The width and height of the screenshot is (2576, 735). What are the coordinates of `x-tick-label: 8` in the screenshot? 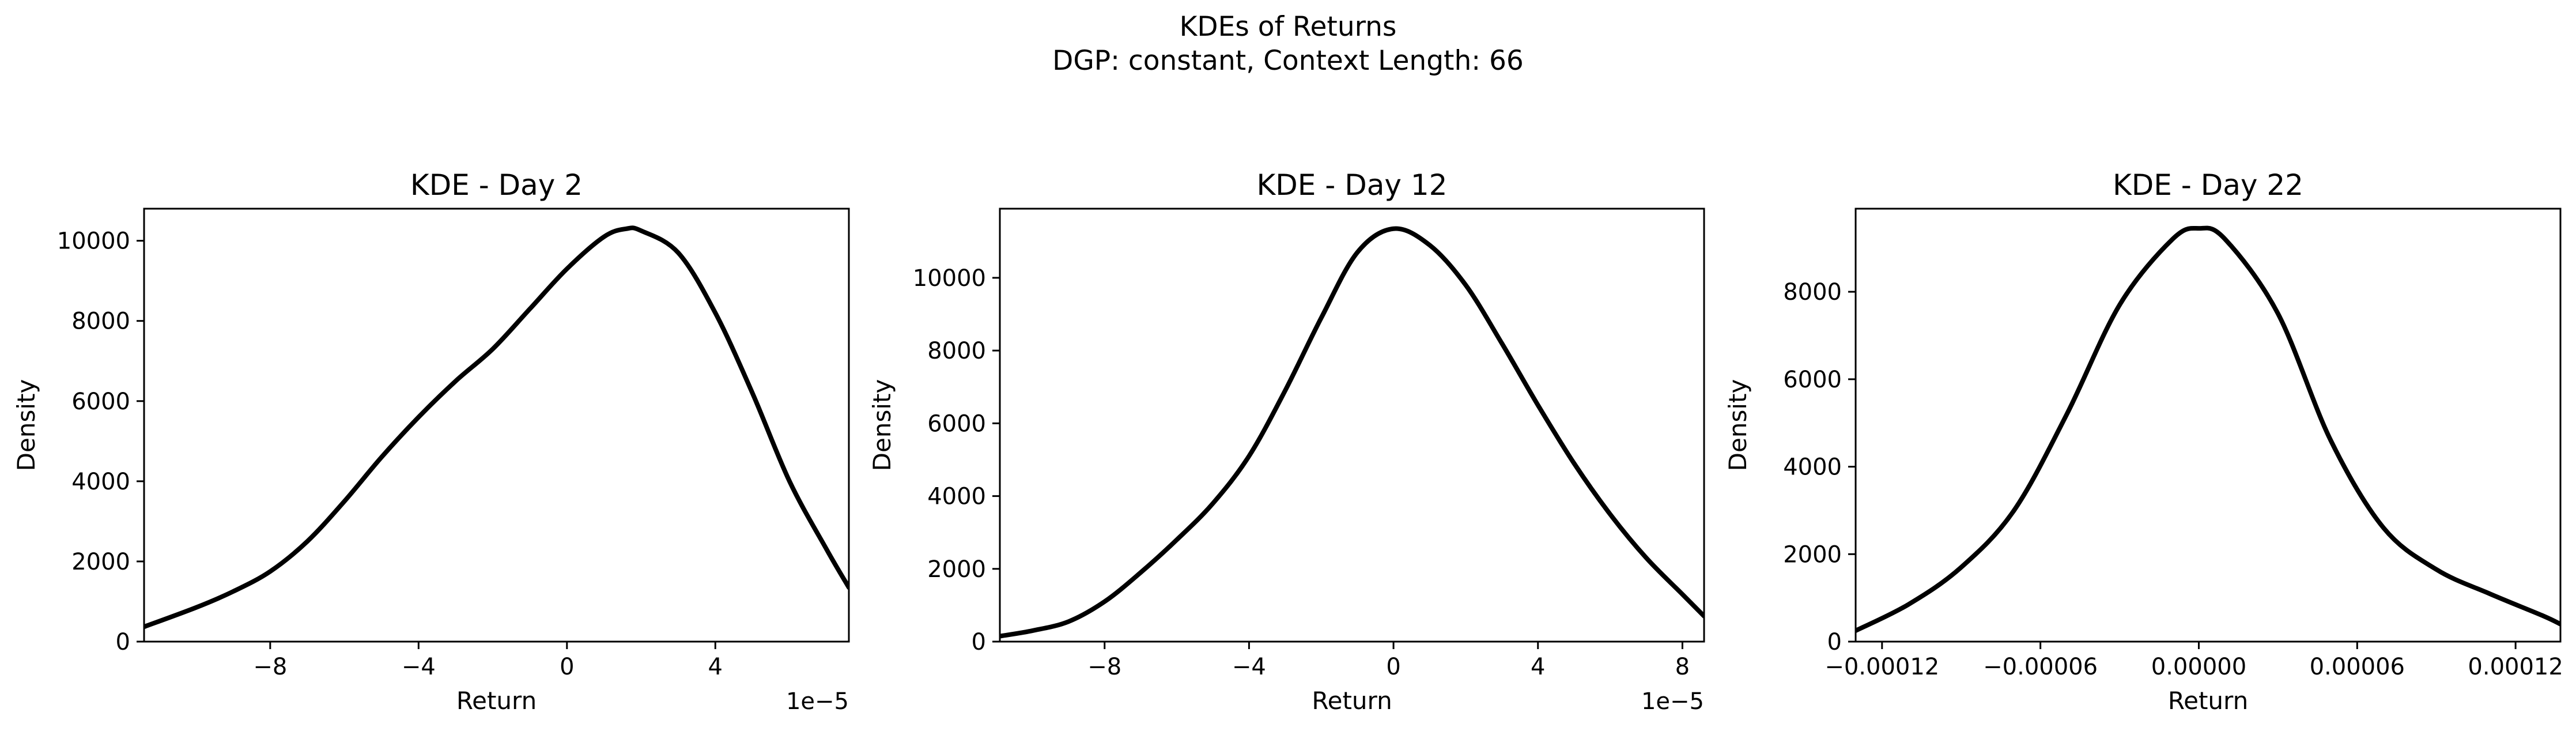 It's located at (1682, 667).